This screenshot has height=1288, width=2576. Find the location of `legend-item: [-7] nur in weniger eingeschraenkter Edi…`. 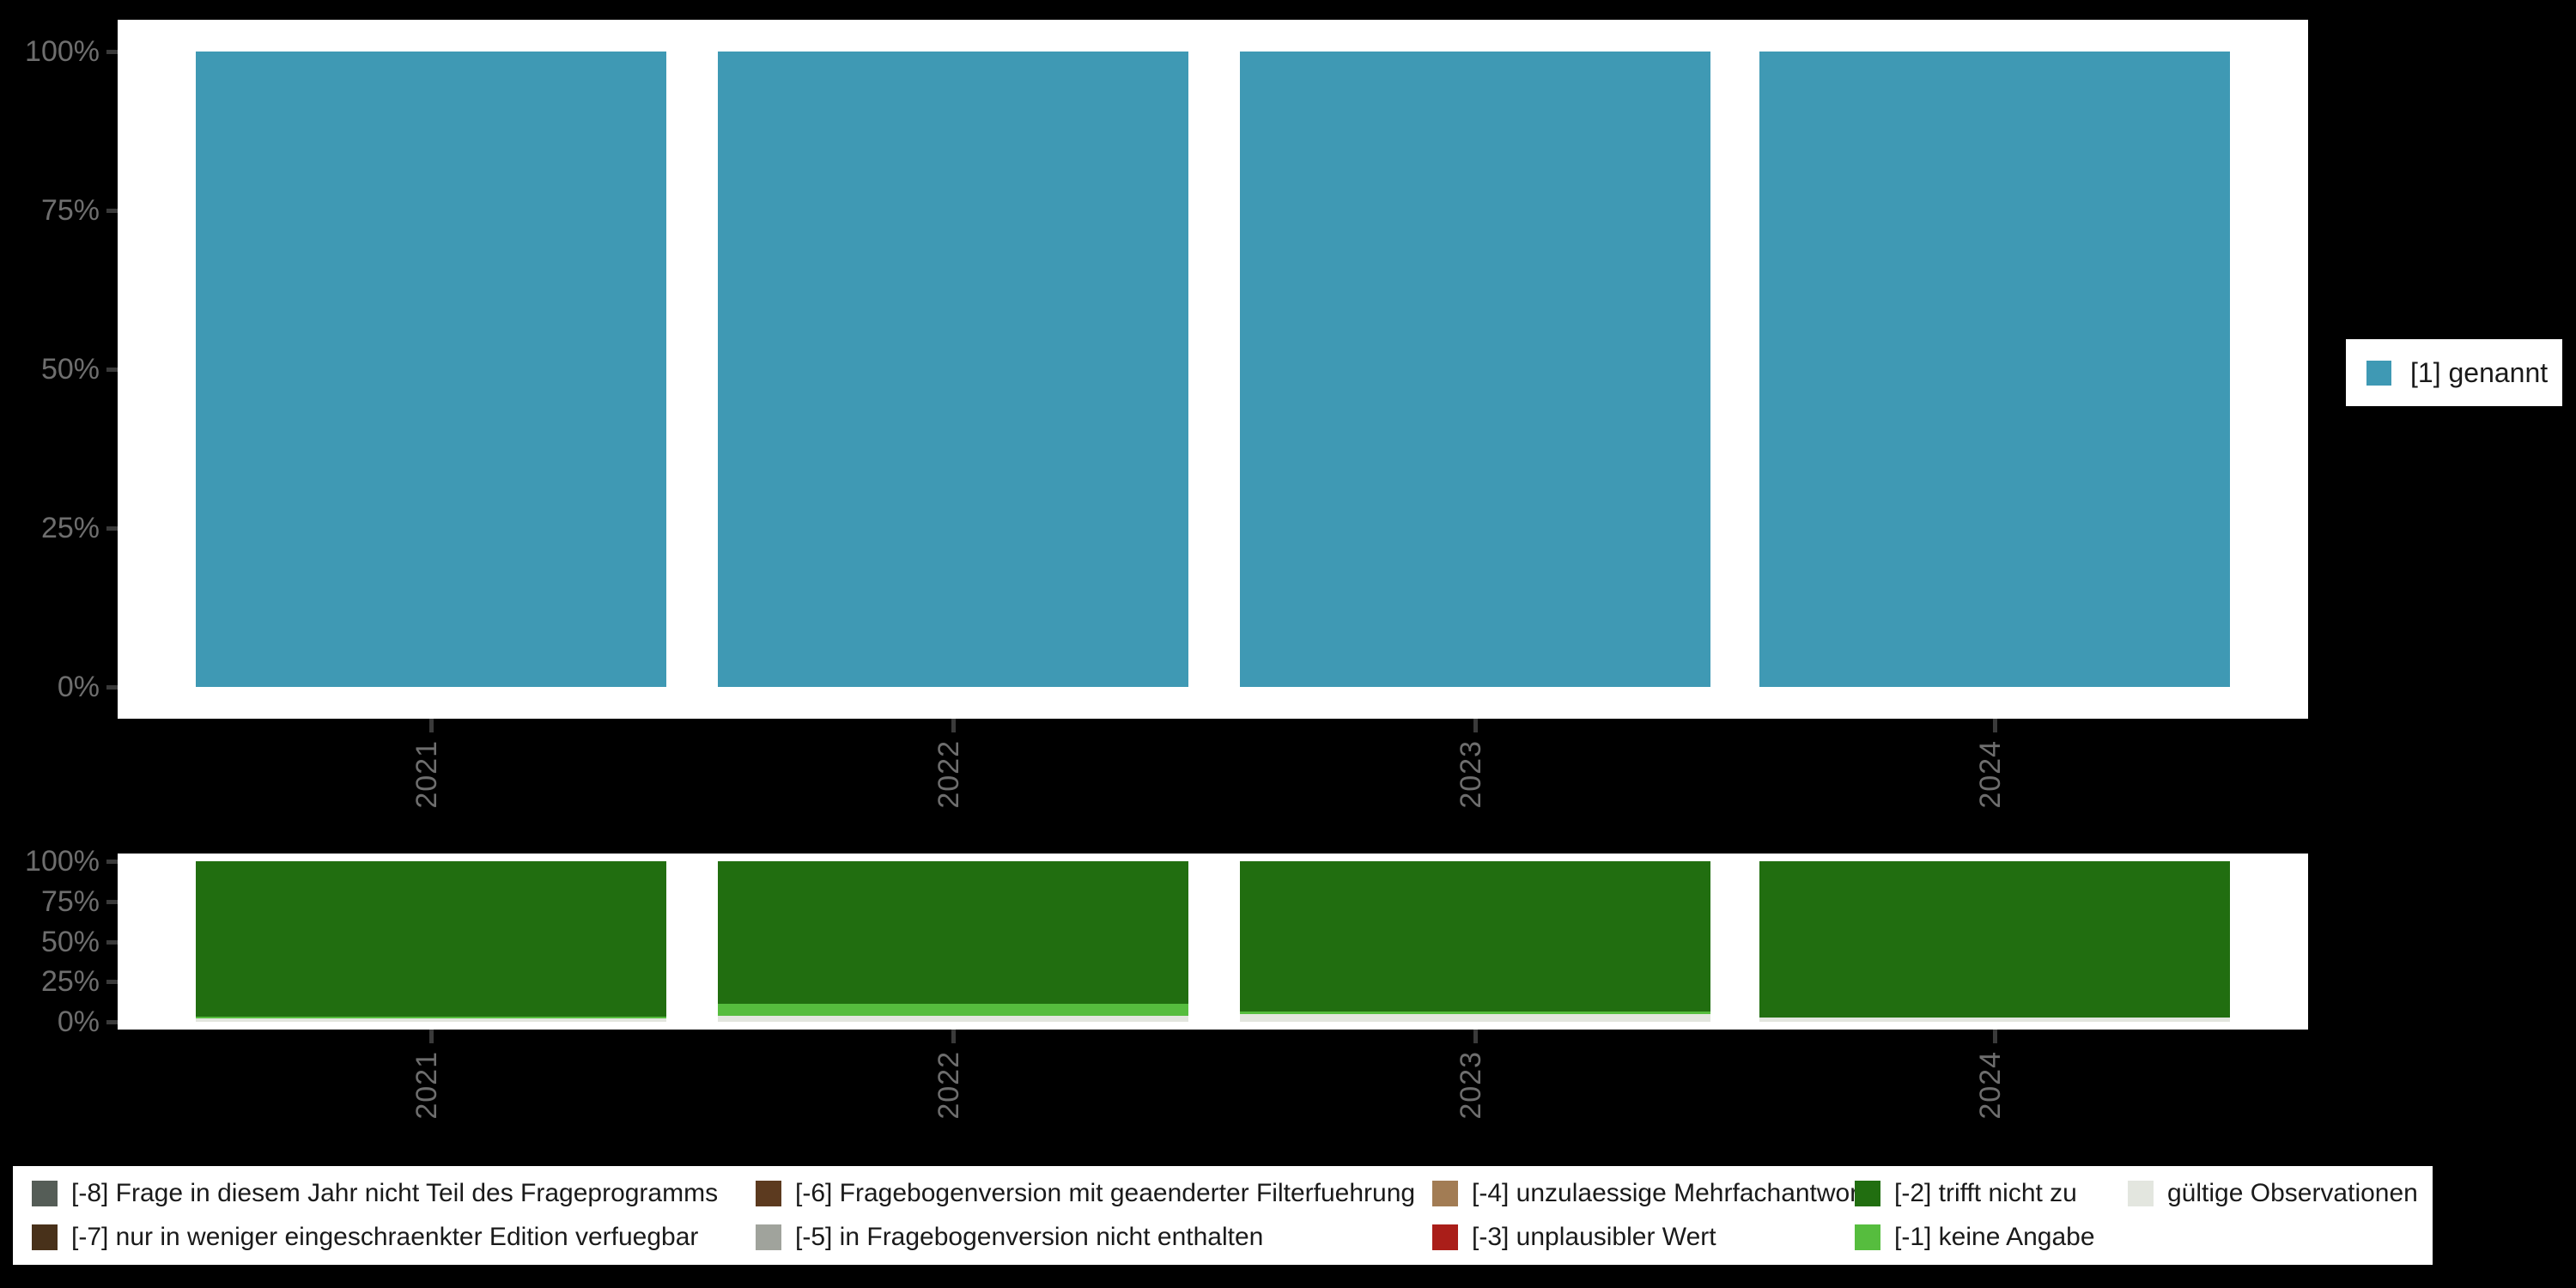

legend-item: [-7] nur in weniger eingeschraenkter Edi… is located at coordinates (394, 1237).